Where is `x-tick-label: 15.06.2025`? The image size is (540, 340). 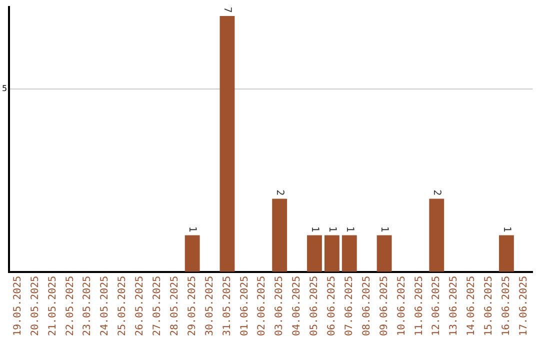
x-tick-label: 15.06.2025 is located at coordinates (489, 306).